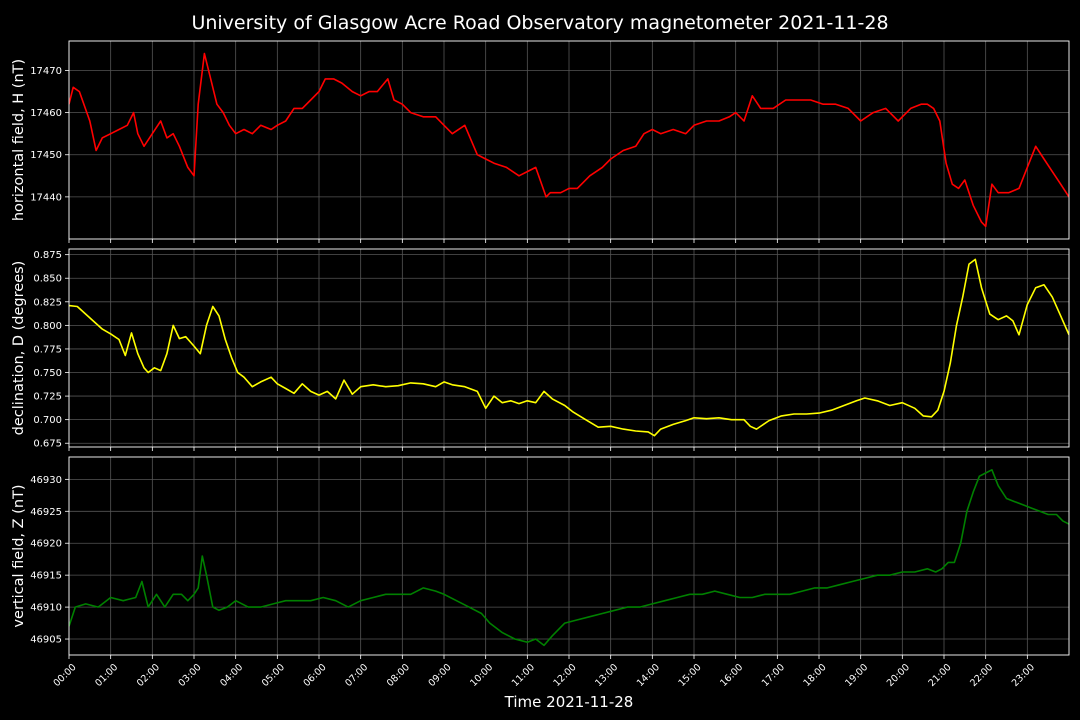 The height and width of the screenshot is (720, 1080). Describe the element at coordinates (47, 255) in the screenshot. I see `y-tick-label: 0.875` at that location.